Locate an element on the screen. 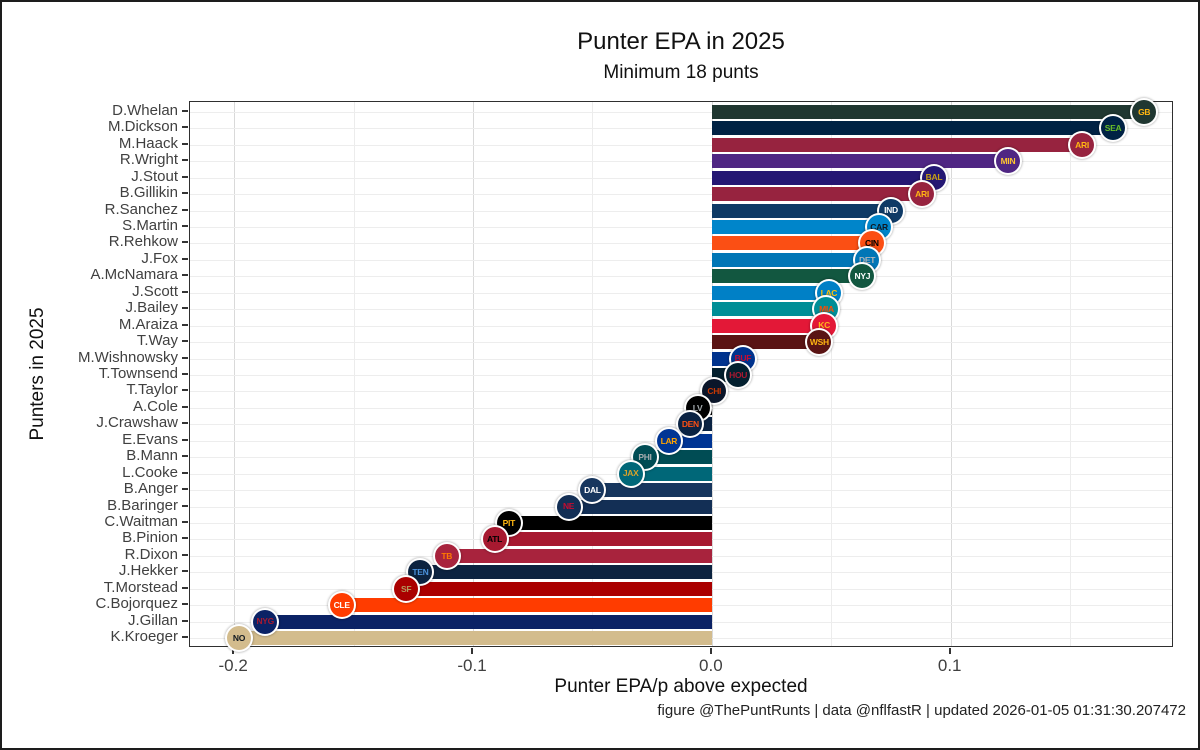 This screenshot has width=1200, height=750. epa-bar-no is located at coordinates (475, 638).